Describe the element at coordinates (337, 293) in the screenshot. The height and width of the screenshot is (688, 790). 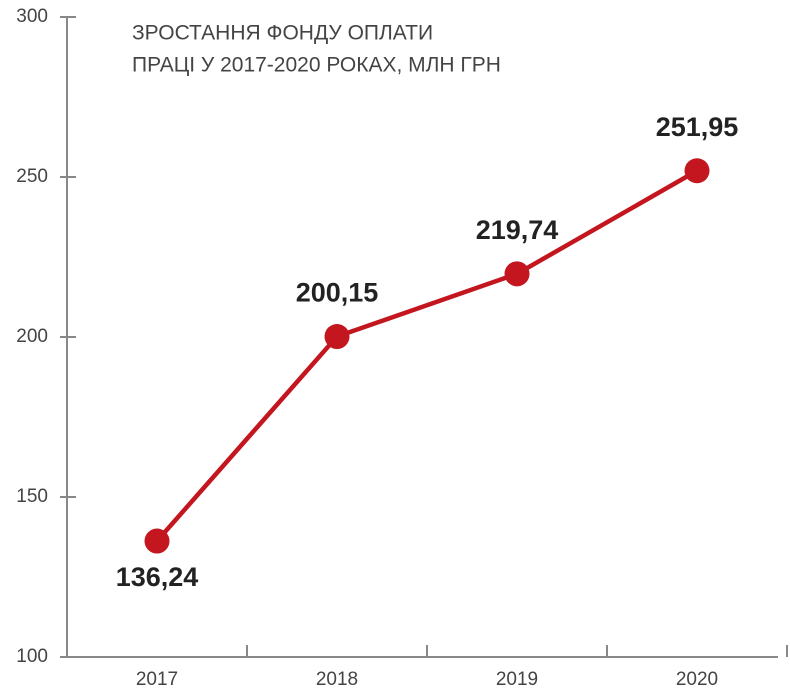
I see `value-label: 200,15` at that location.